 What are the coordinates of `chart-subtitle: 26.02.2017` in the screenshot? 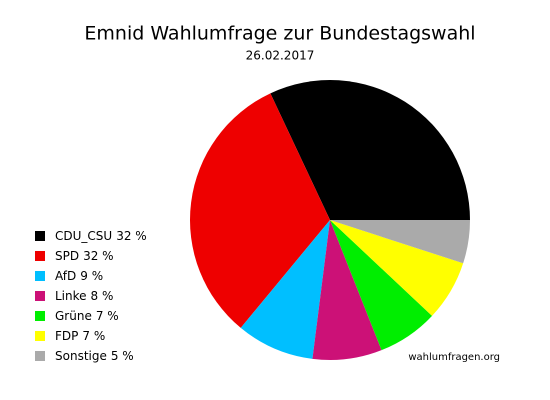 It's located at (280, 56).